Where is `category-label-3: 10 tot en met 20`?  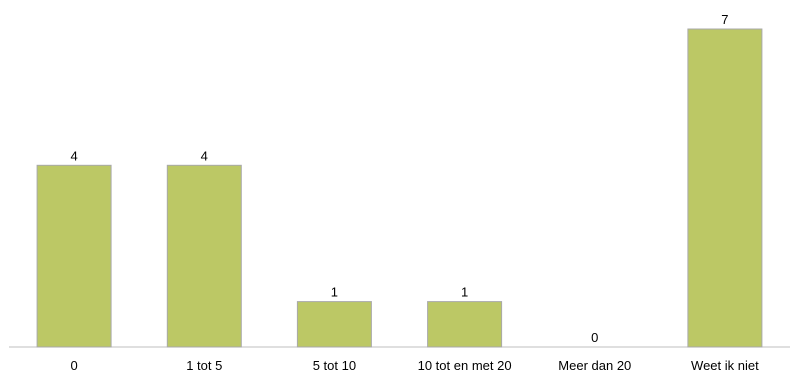
category-label-3: 10 tot en met 20 is located at coordinates (465, 365).